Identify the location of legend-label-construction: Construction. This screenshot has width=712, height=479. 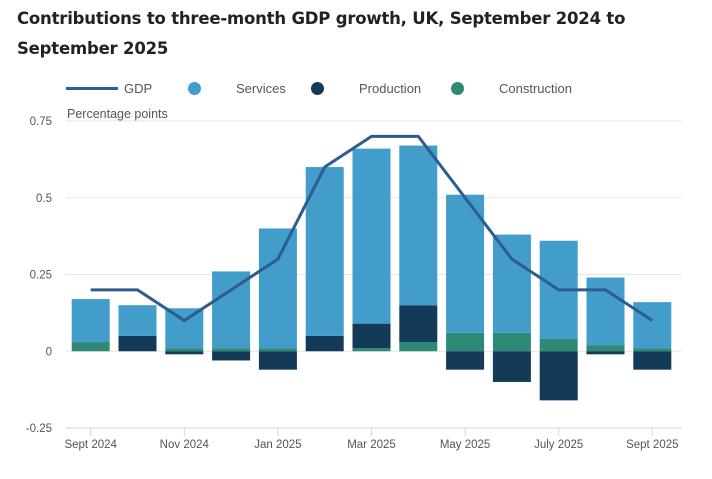
(535, 88).